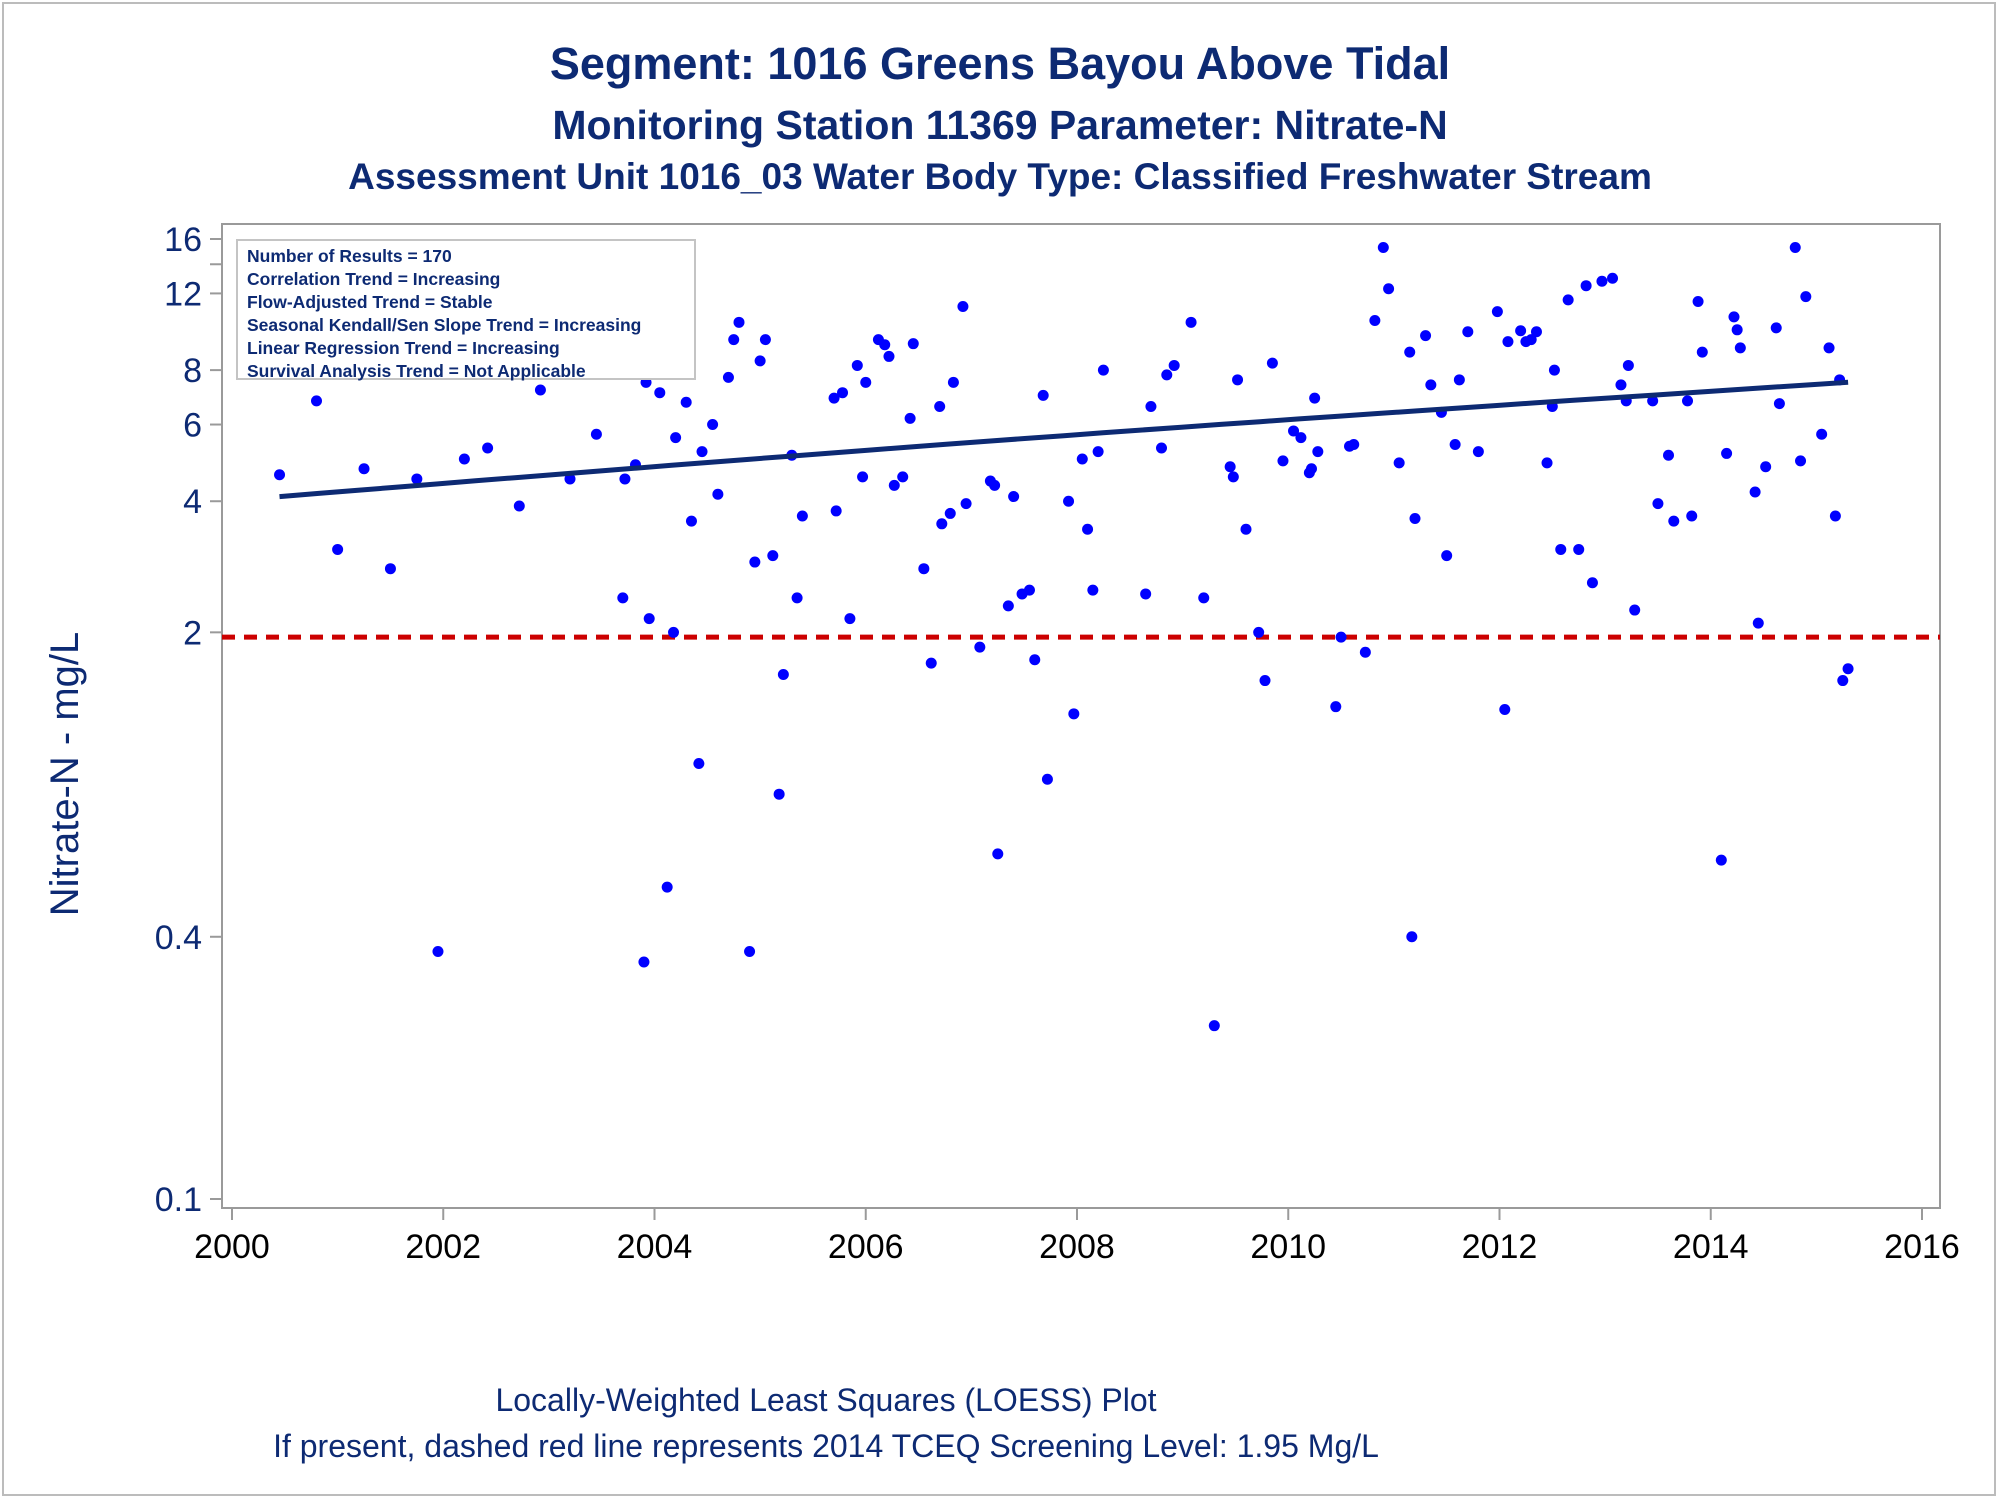  What do you see at coordinates (192, 371) in the screenshot?
I see `y-tick-label: 8` at bounding box center [192, 371].